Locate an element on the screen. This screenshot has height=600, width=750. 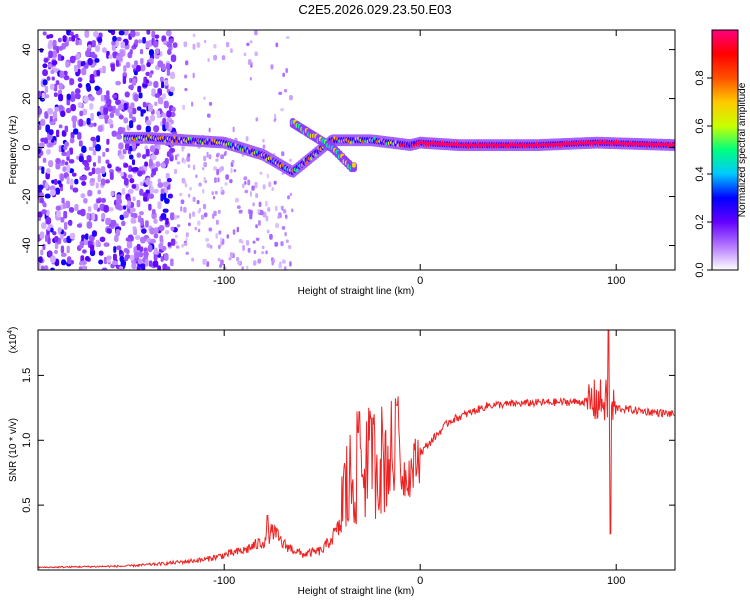
spectrogram-ytick-label: -20 is located at coordinates (27, 197).